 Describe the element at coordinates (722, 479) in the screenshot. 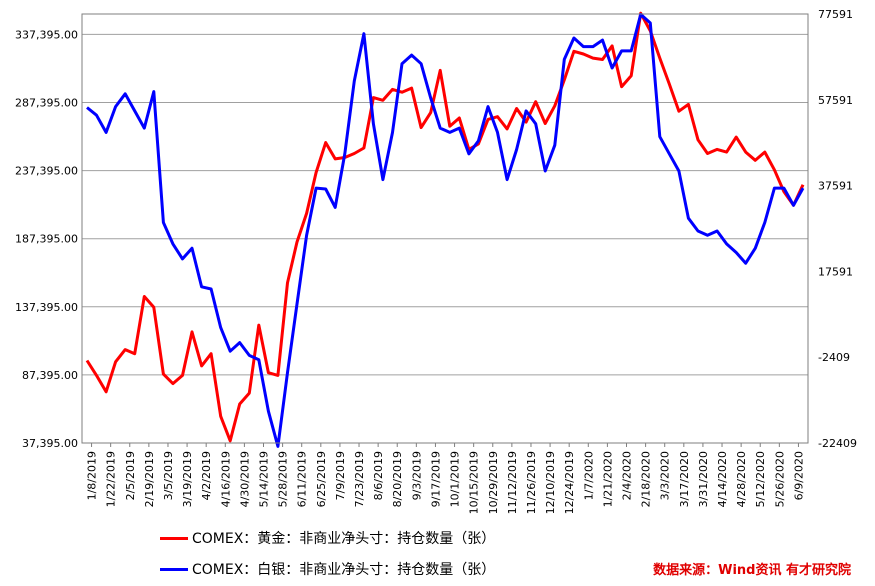

I see `x-tick-label: 4/14/2020` at that location.